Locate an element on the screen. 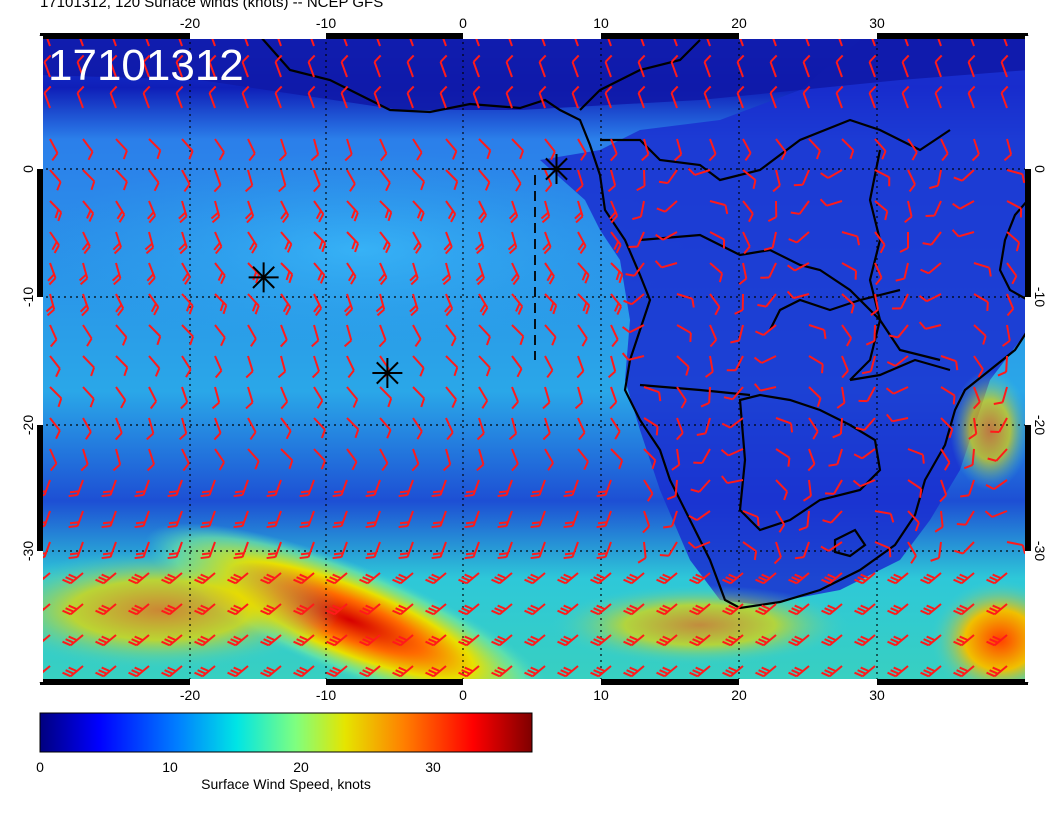  lon-label-top-10: 10 is located at coordinates (601, 23).